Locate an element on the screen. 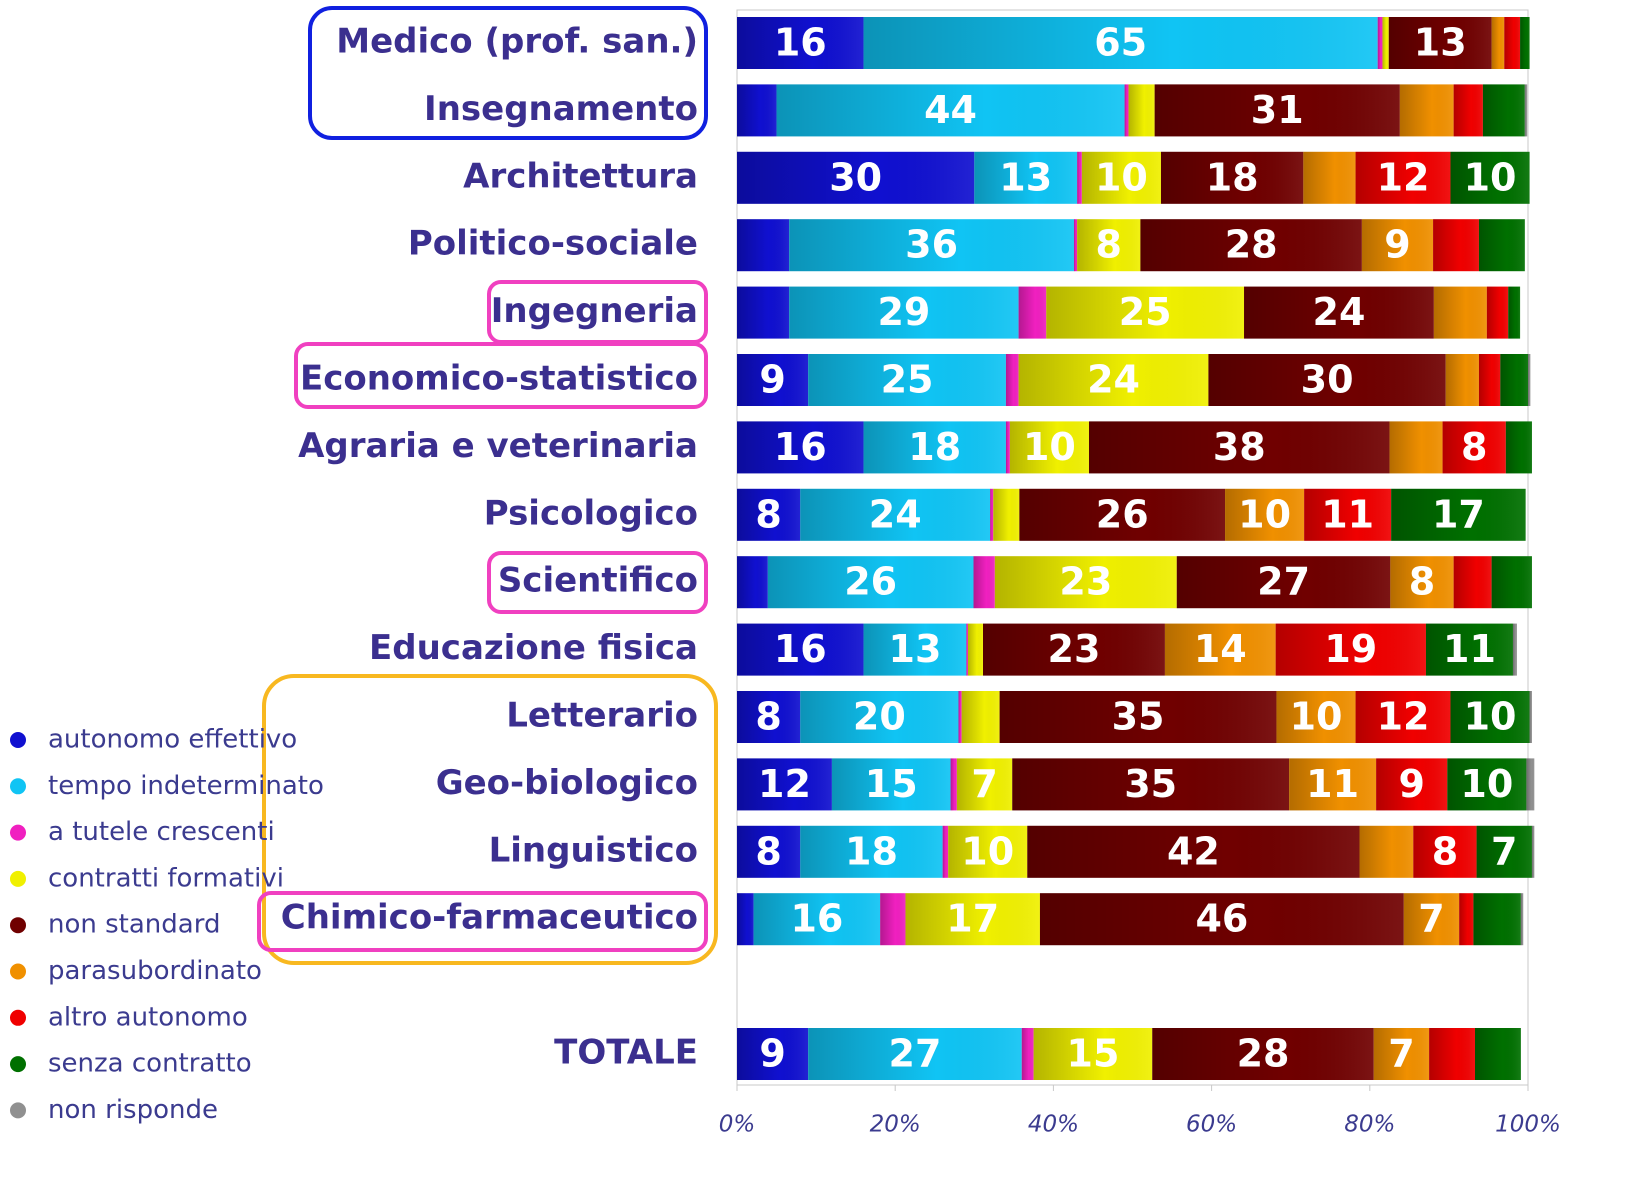 Image resolution: width=1652 pixels, height=1194 pixels. x-tick-label: 40% is located at coordinates (1053, 1125).